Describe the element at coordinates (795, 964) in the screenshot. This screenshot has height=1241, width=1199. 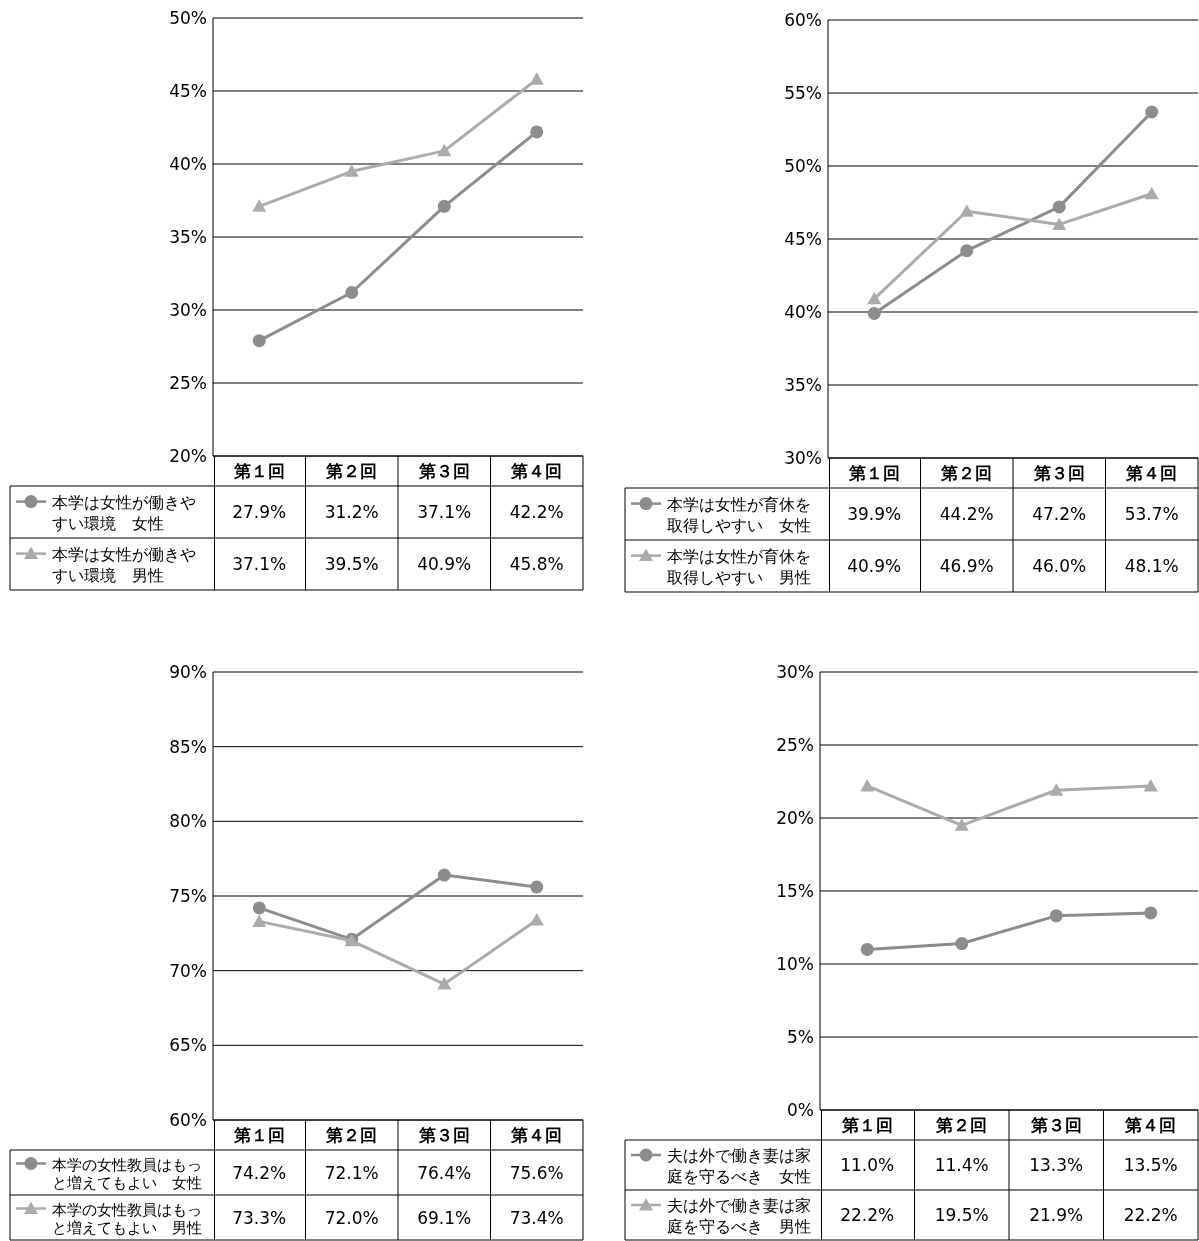
I see `y-tick-label: 10%` at that location.